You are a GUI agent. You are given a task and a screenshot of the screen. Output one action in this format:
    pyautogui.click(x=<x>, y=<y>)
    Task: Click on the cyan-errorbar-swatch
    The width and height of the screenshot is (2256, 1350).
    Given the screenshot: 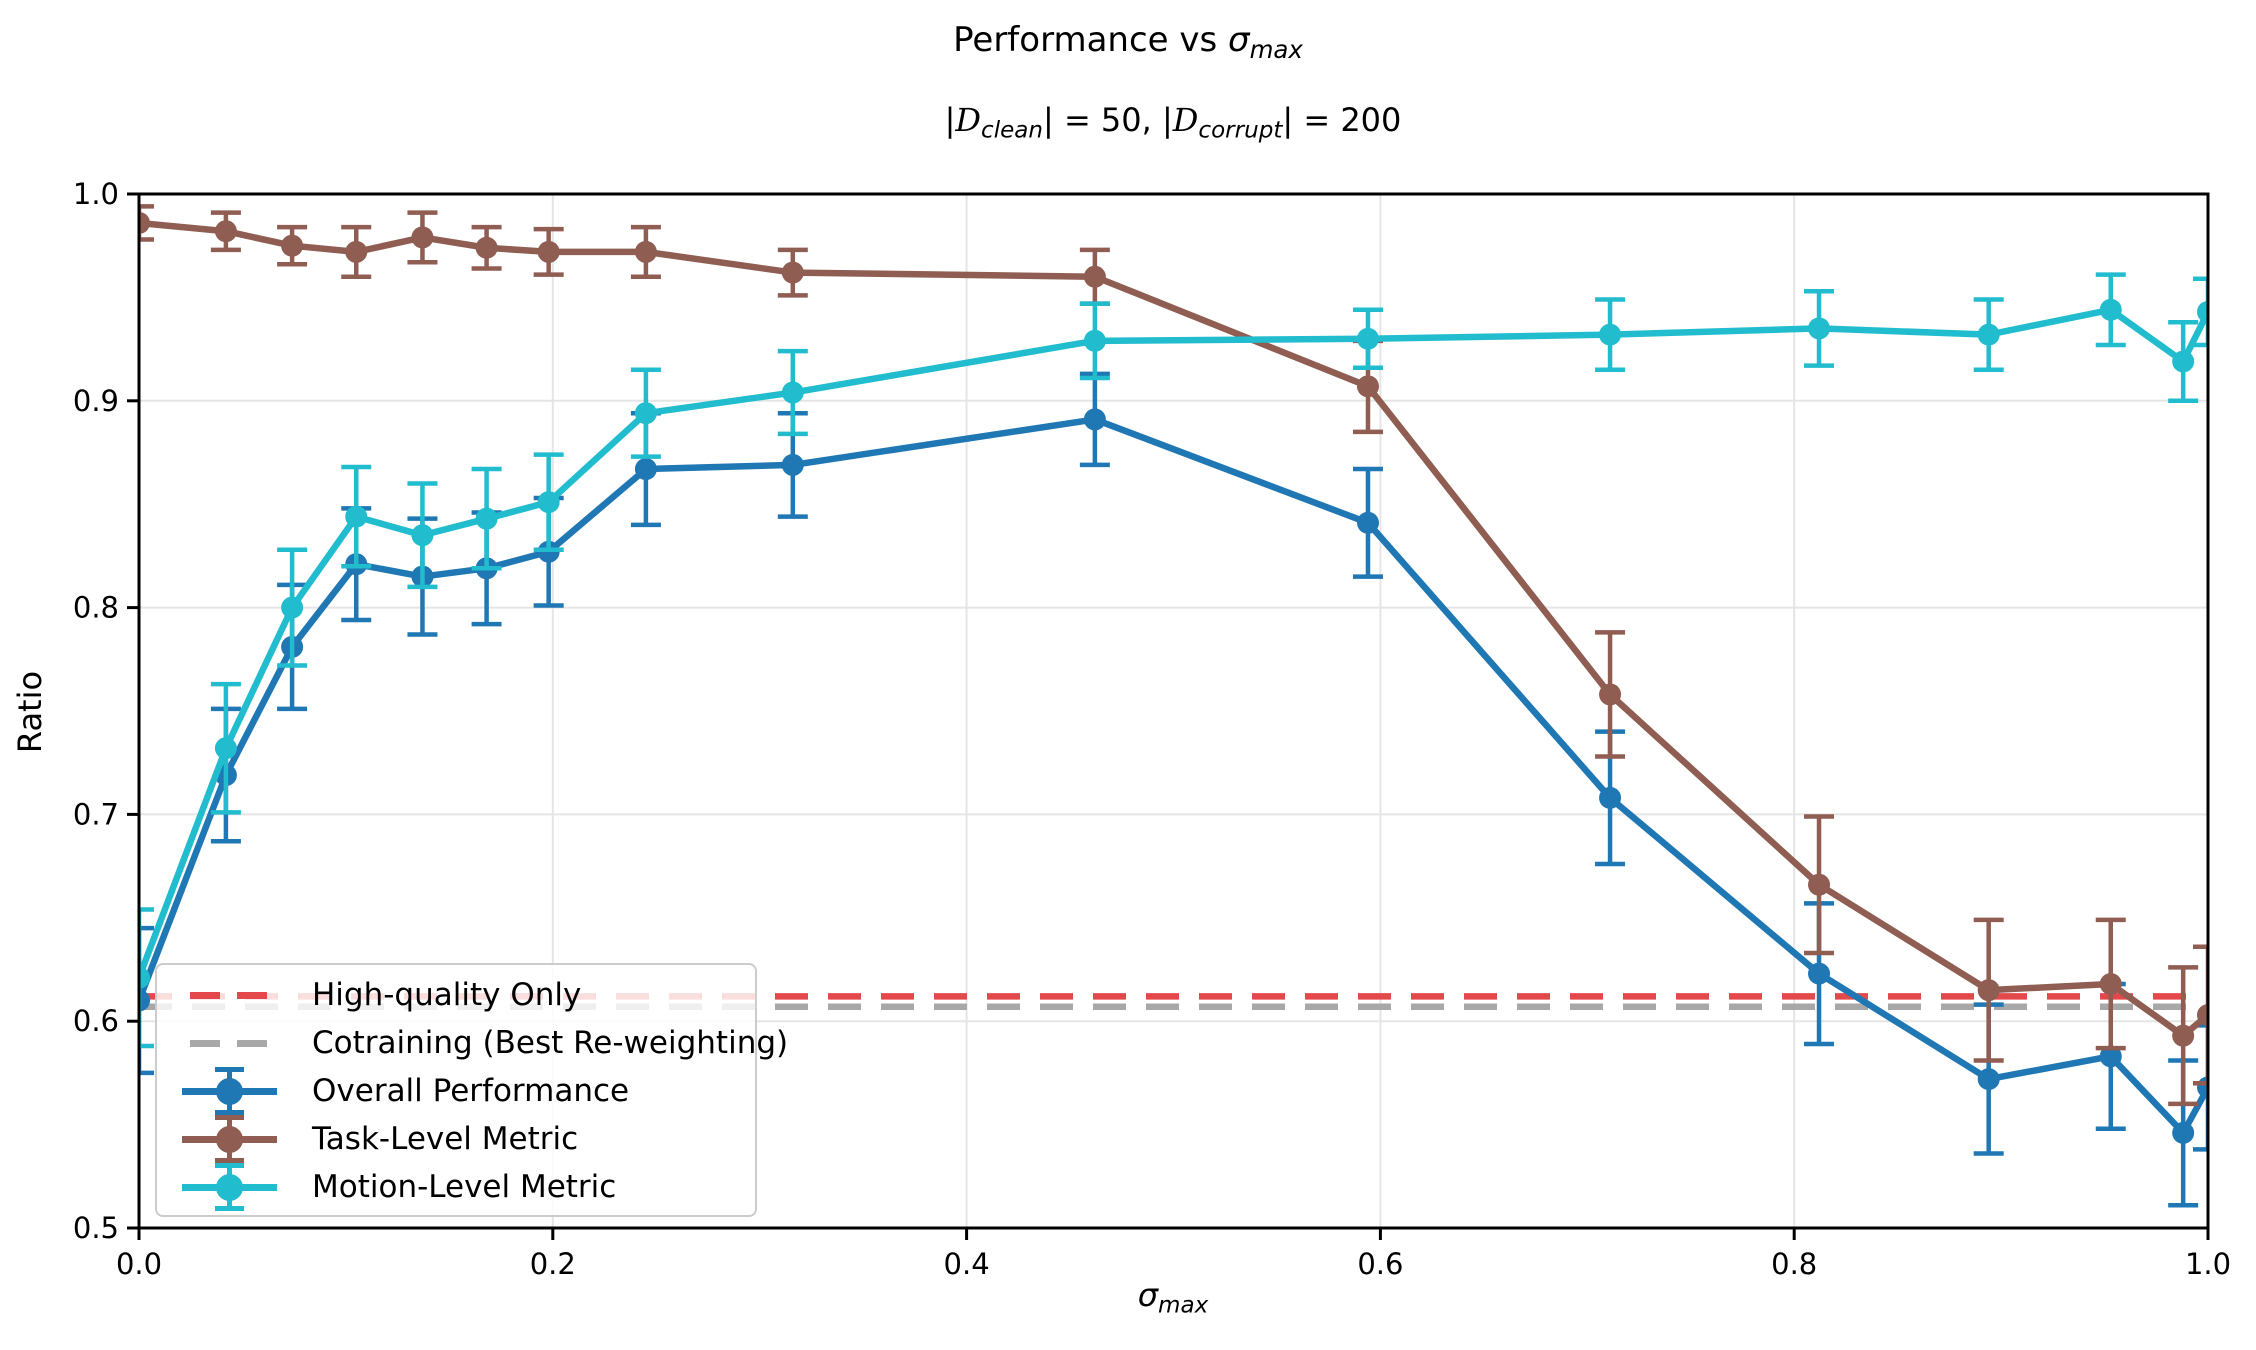 What is the action you would take?
    pyautogui.click(x=229, y=1187)
    